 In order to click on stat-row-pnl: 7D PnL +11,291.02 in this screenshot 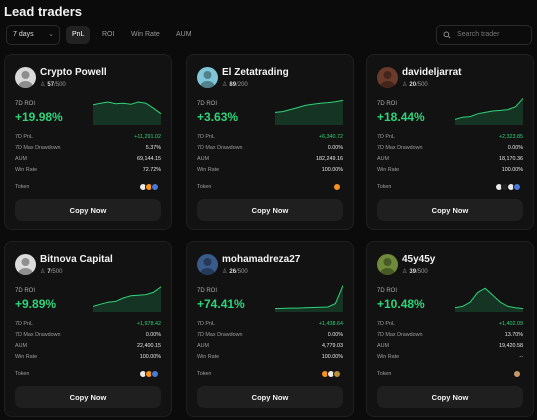, I will do `click(88, 138)`.